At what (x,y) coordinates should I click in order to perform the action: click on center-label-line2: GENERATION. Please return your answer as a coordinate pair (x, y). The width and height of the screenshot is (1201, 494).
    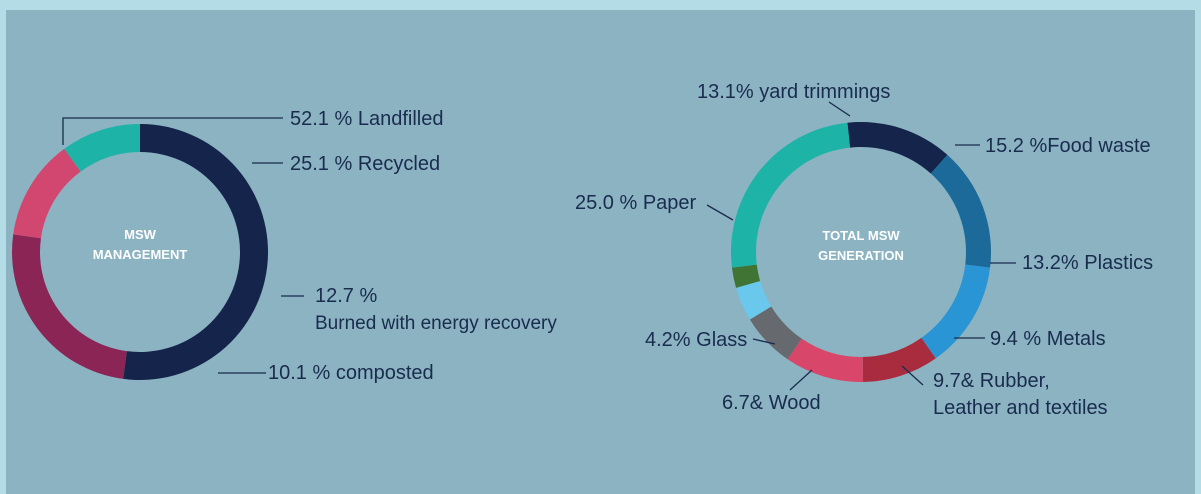
    Looking at the image, I should click on (861, 255).